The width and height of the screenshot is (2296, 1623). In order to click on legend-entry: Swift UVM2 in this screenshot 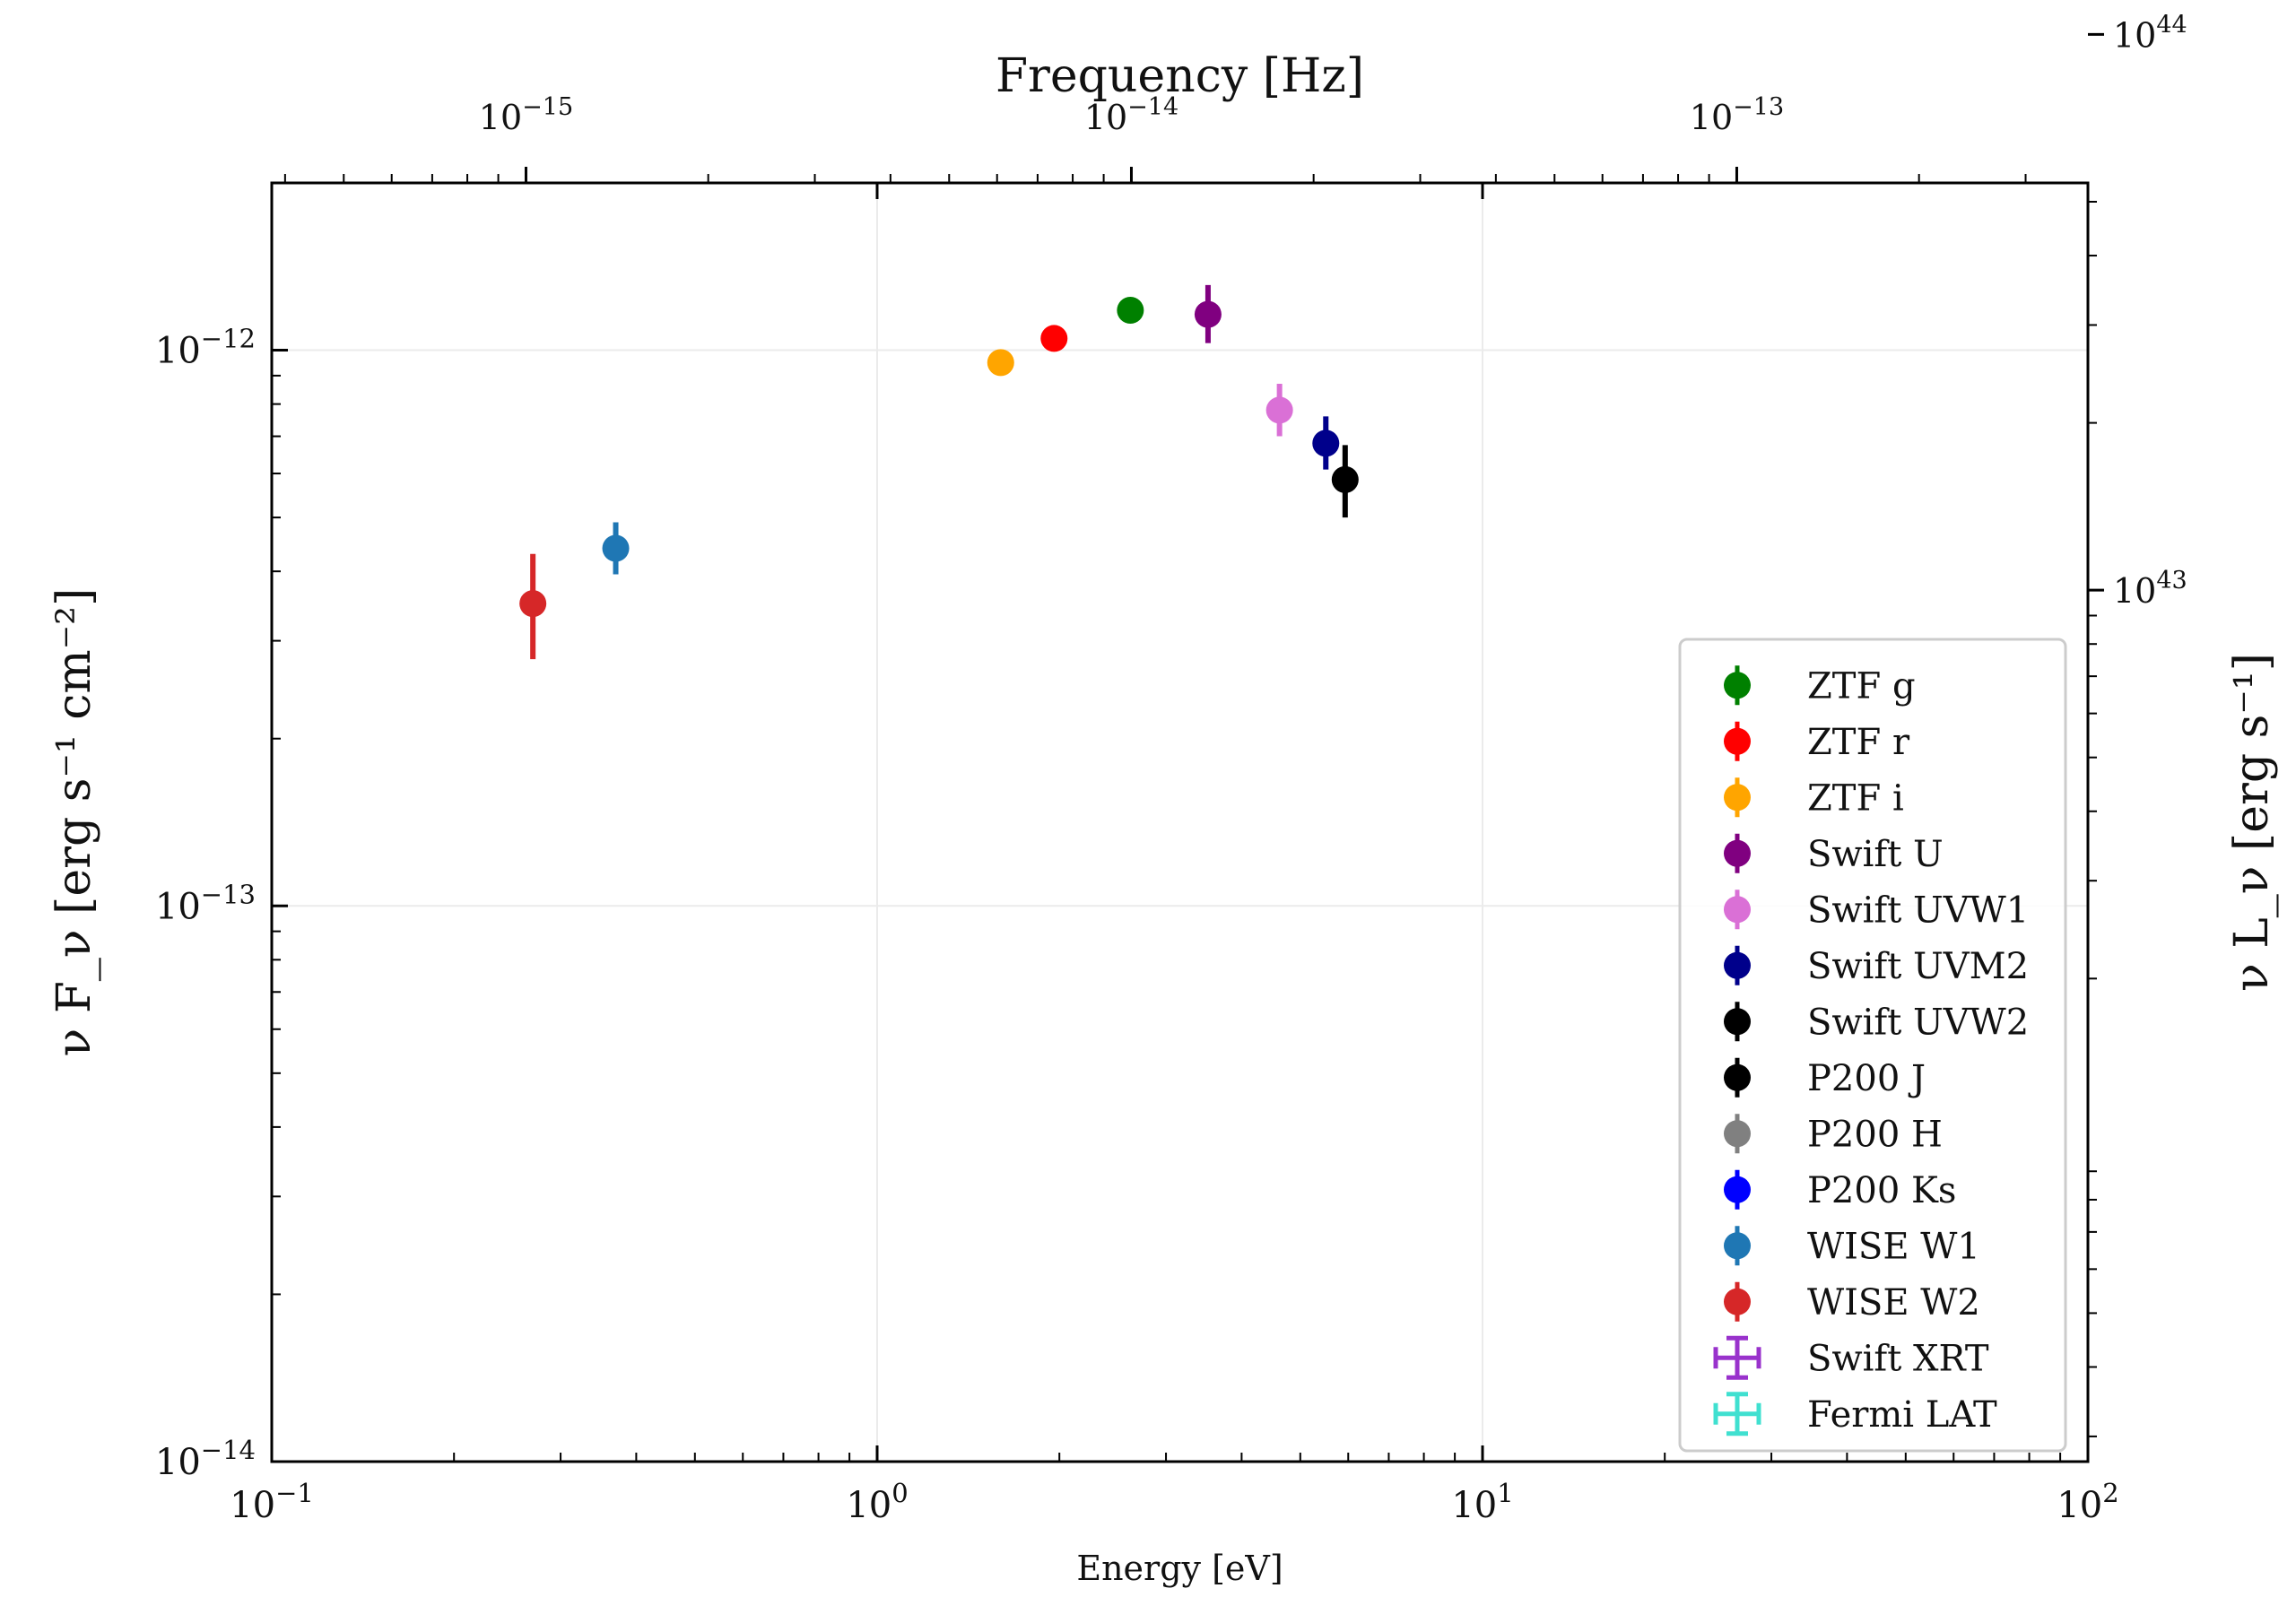, I will do `click(1876, 966)`.